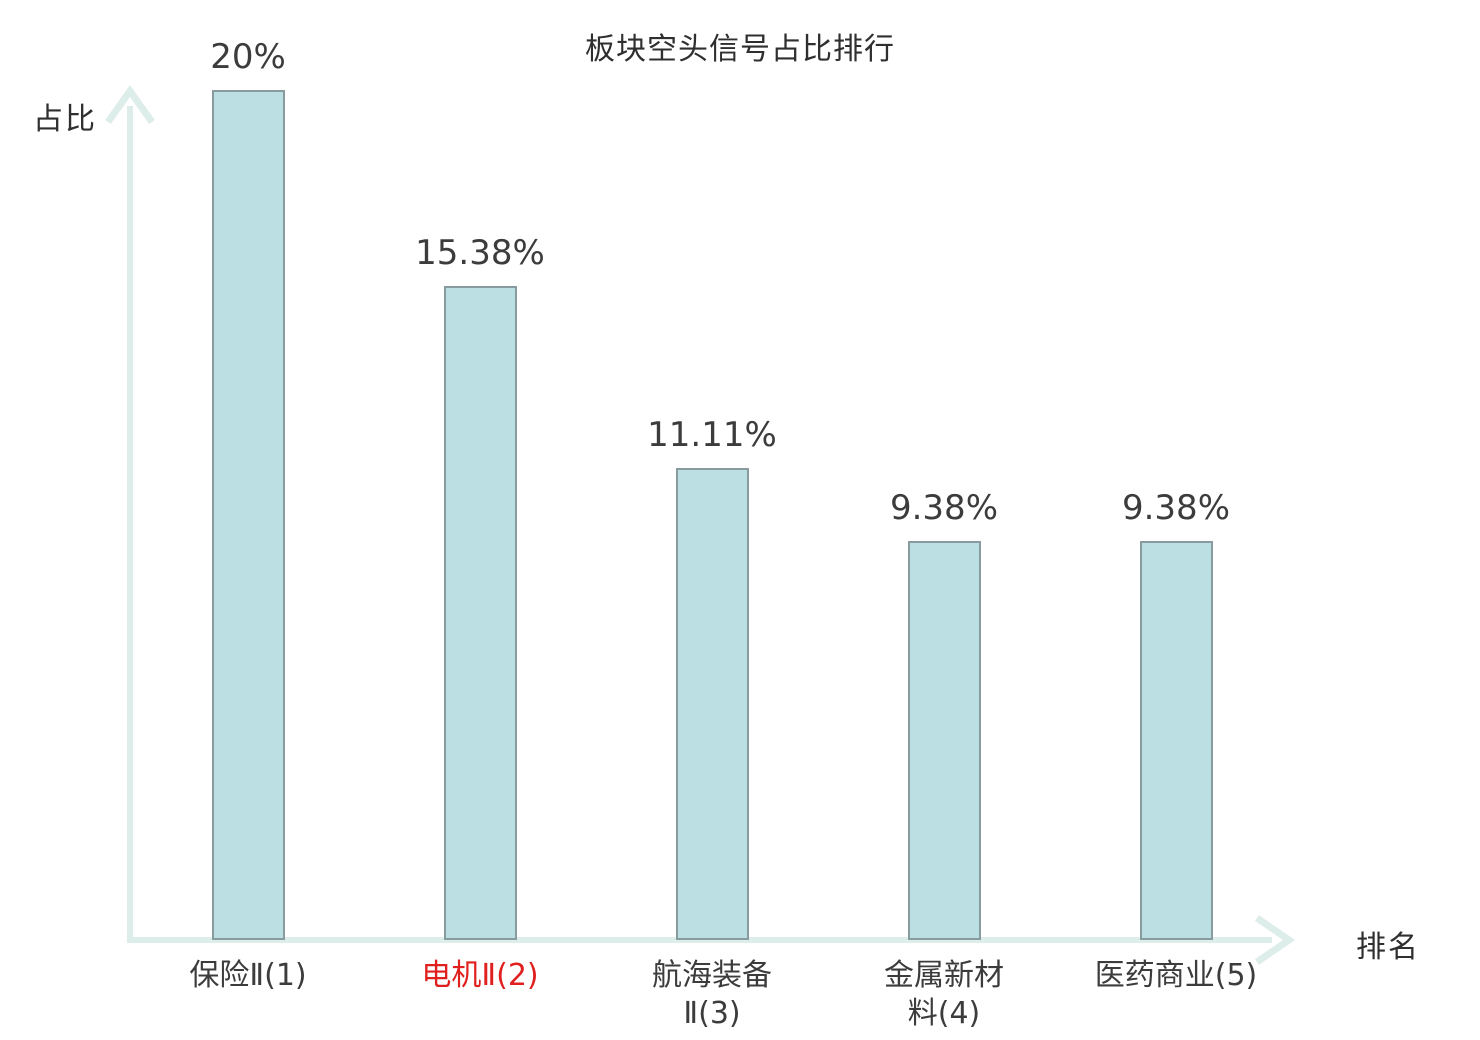  I want to click on bar-category-label: 保险Ⅱ(1), so click(248, 976).